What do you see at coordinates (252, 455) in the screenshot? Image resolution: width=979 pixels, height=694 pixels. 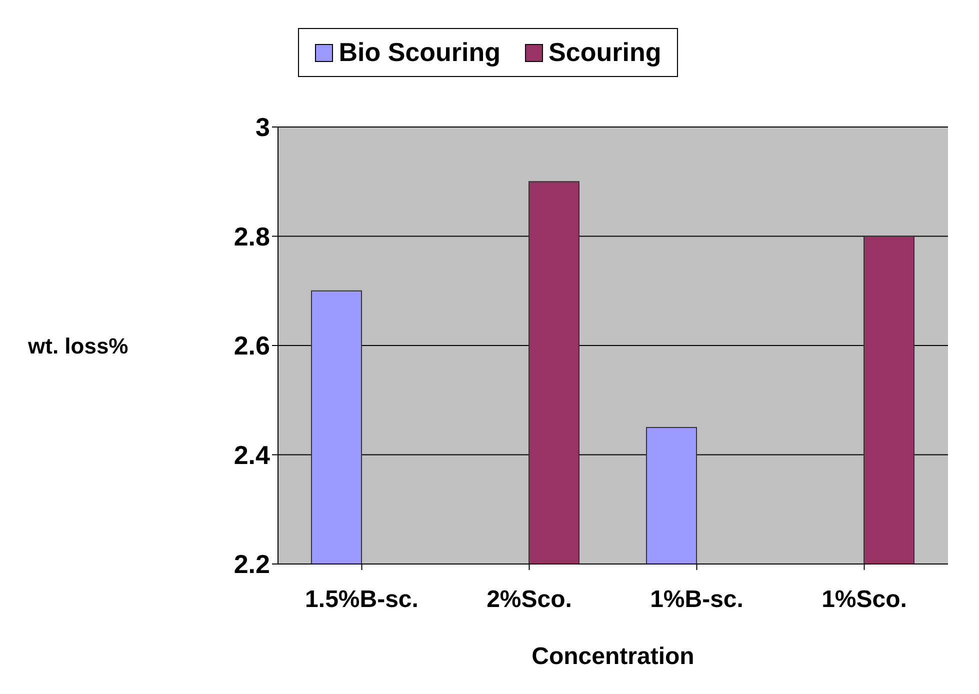 I see `y-tick-label: 2.4` at bounding box center [252, 455].